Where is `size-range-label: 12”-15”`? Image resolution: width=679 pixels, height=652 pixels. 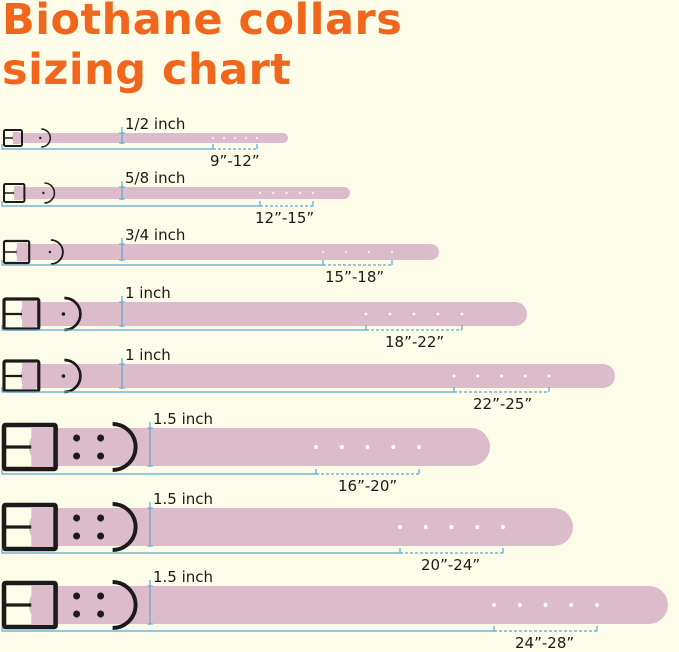 size-range-label: 12”-15” is located at coordinates (284, 218).